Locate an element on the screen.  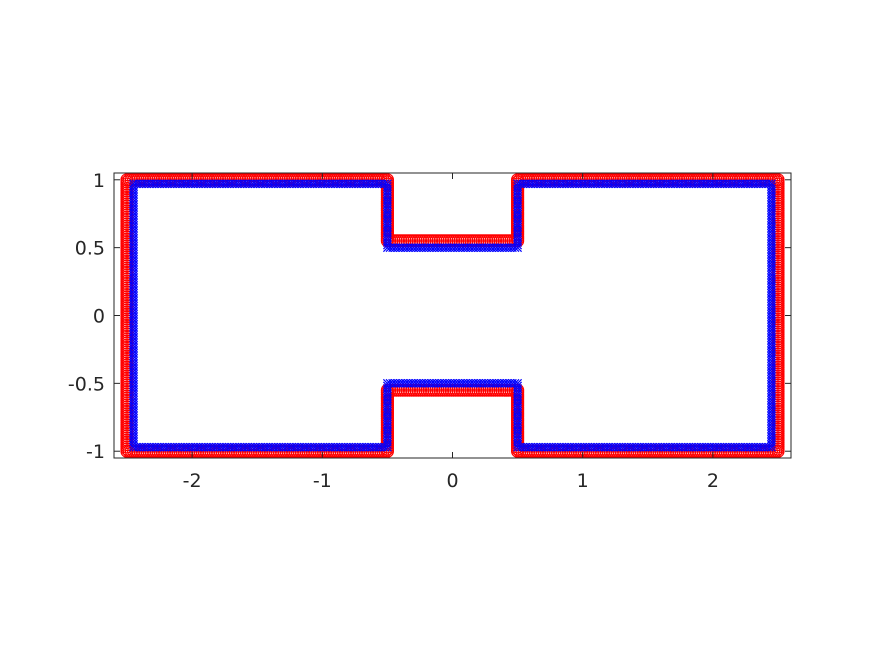
x-tick-label: -2 is located at coordinates (192, 481).